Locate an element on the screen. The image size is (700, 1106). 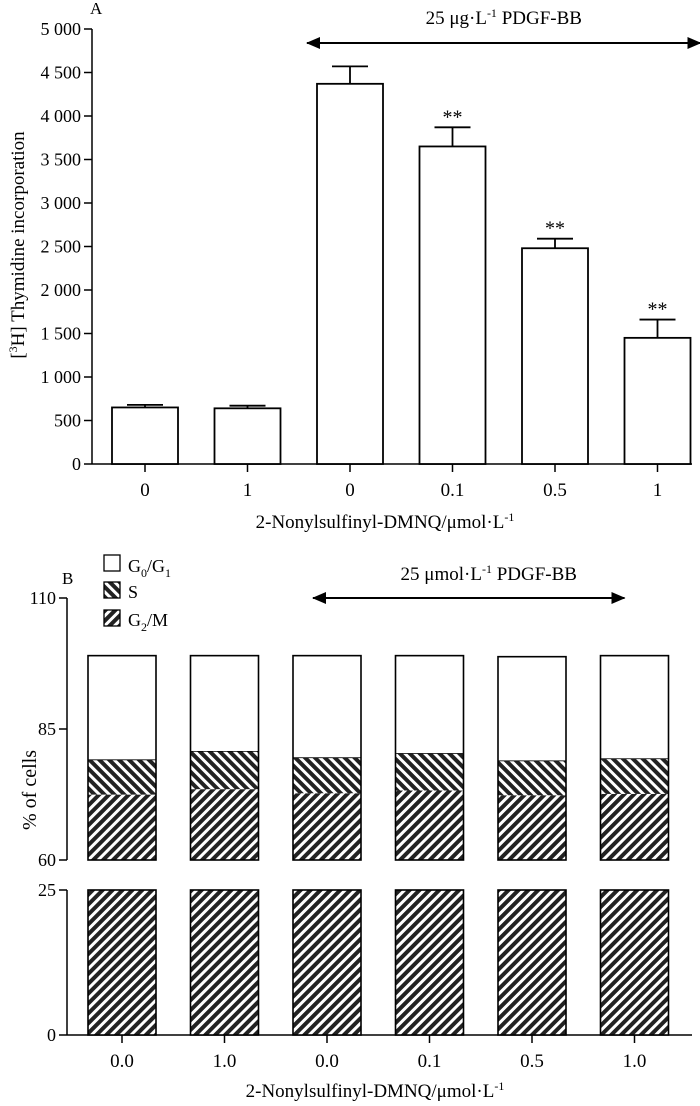
panel-b-annotation-agent: PDGF-BB is located at coordinates (534, 574).